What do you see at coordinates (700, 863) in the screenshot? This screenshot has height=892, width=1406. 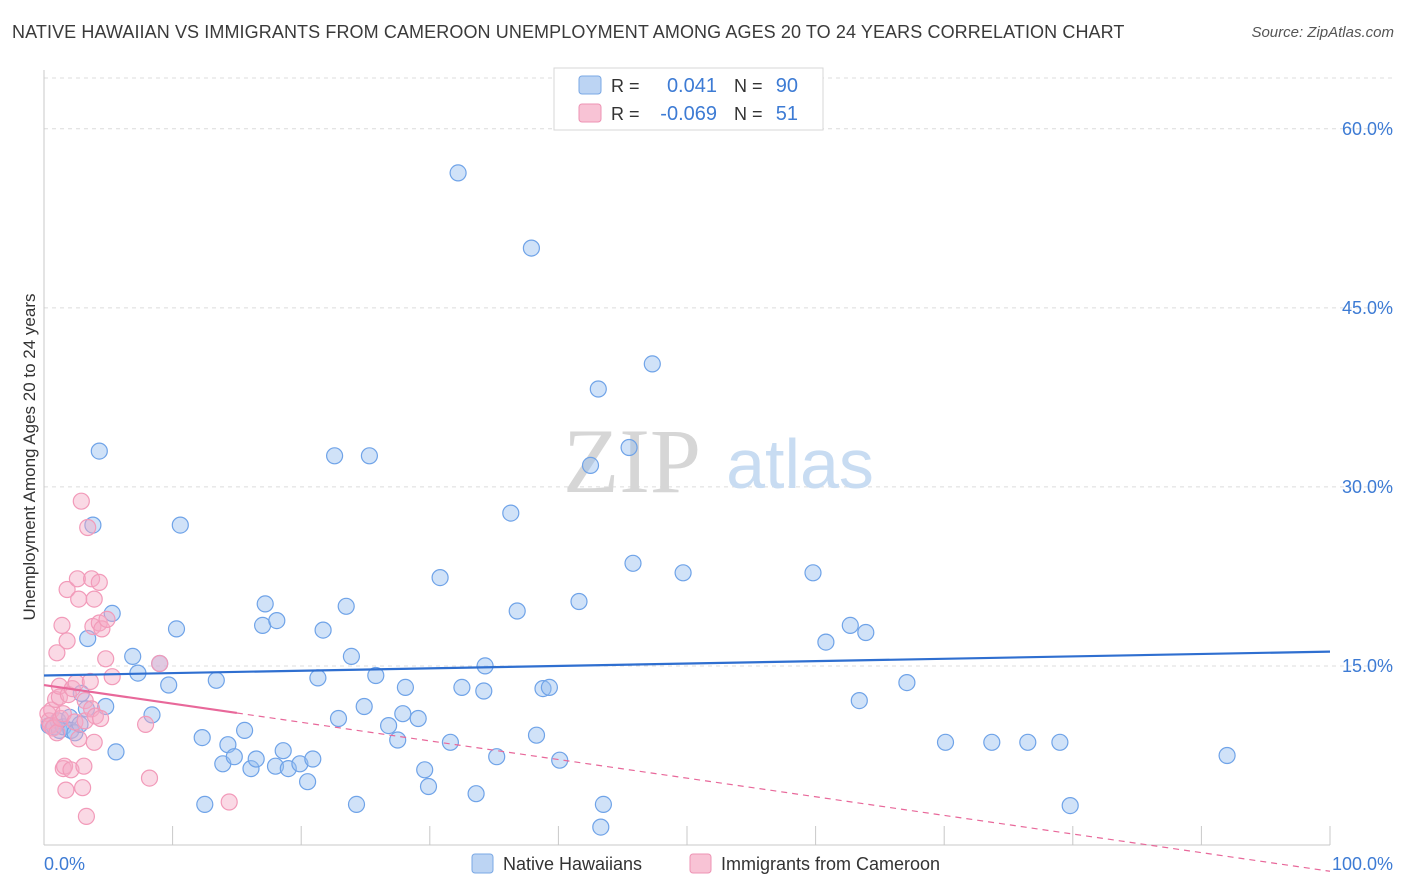 I see `legend-swatch-immigrants-cameroon` at bounding box center [700, 863].